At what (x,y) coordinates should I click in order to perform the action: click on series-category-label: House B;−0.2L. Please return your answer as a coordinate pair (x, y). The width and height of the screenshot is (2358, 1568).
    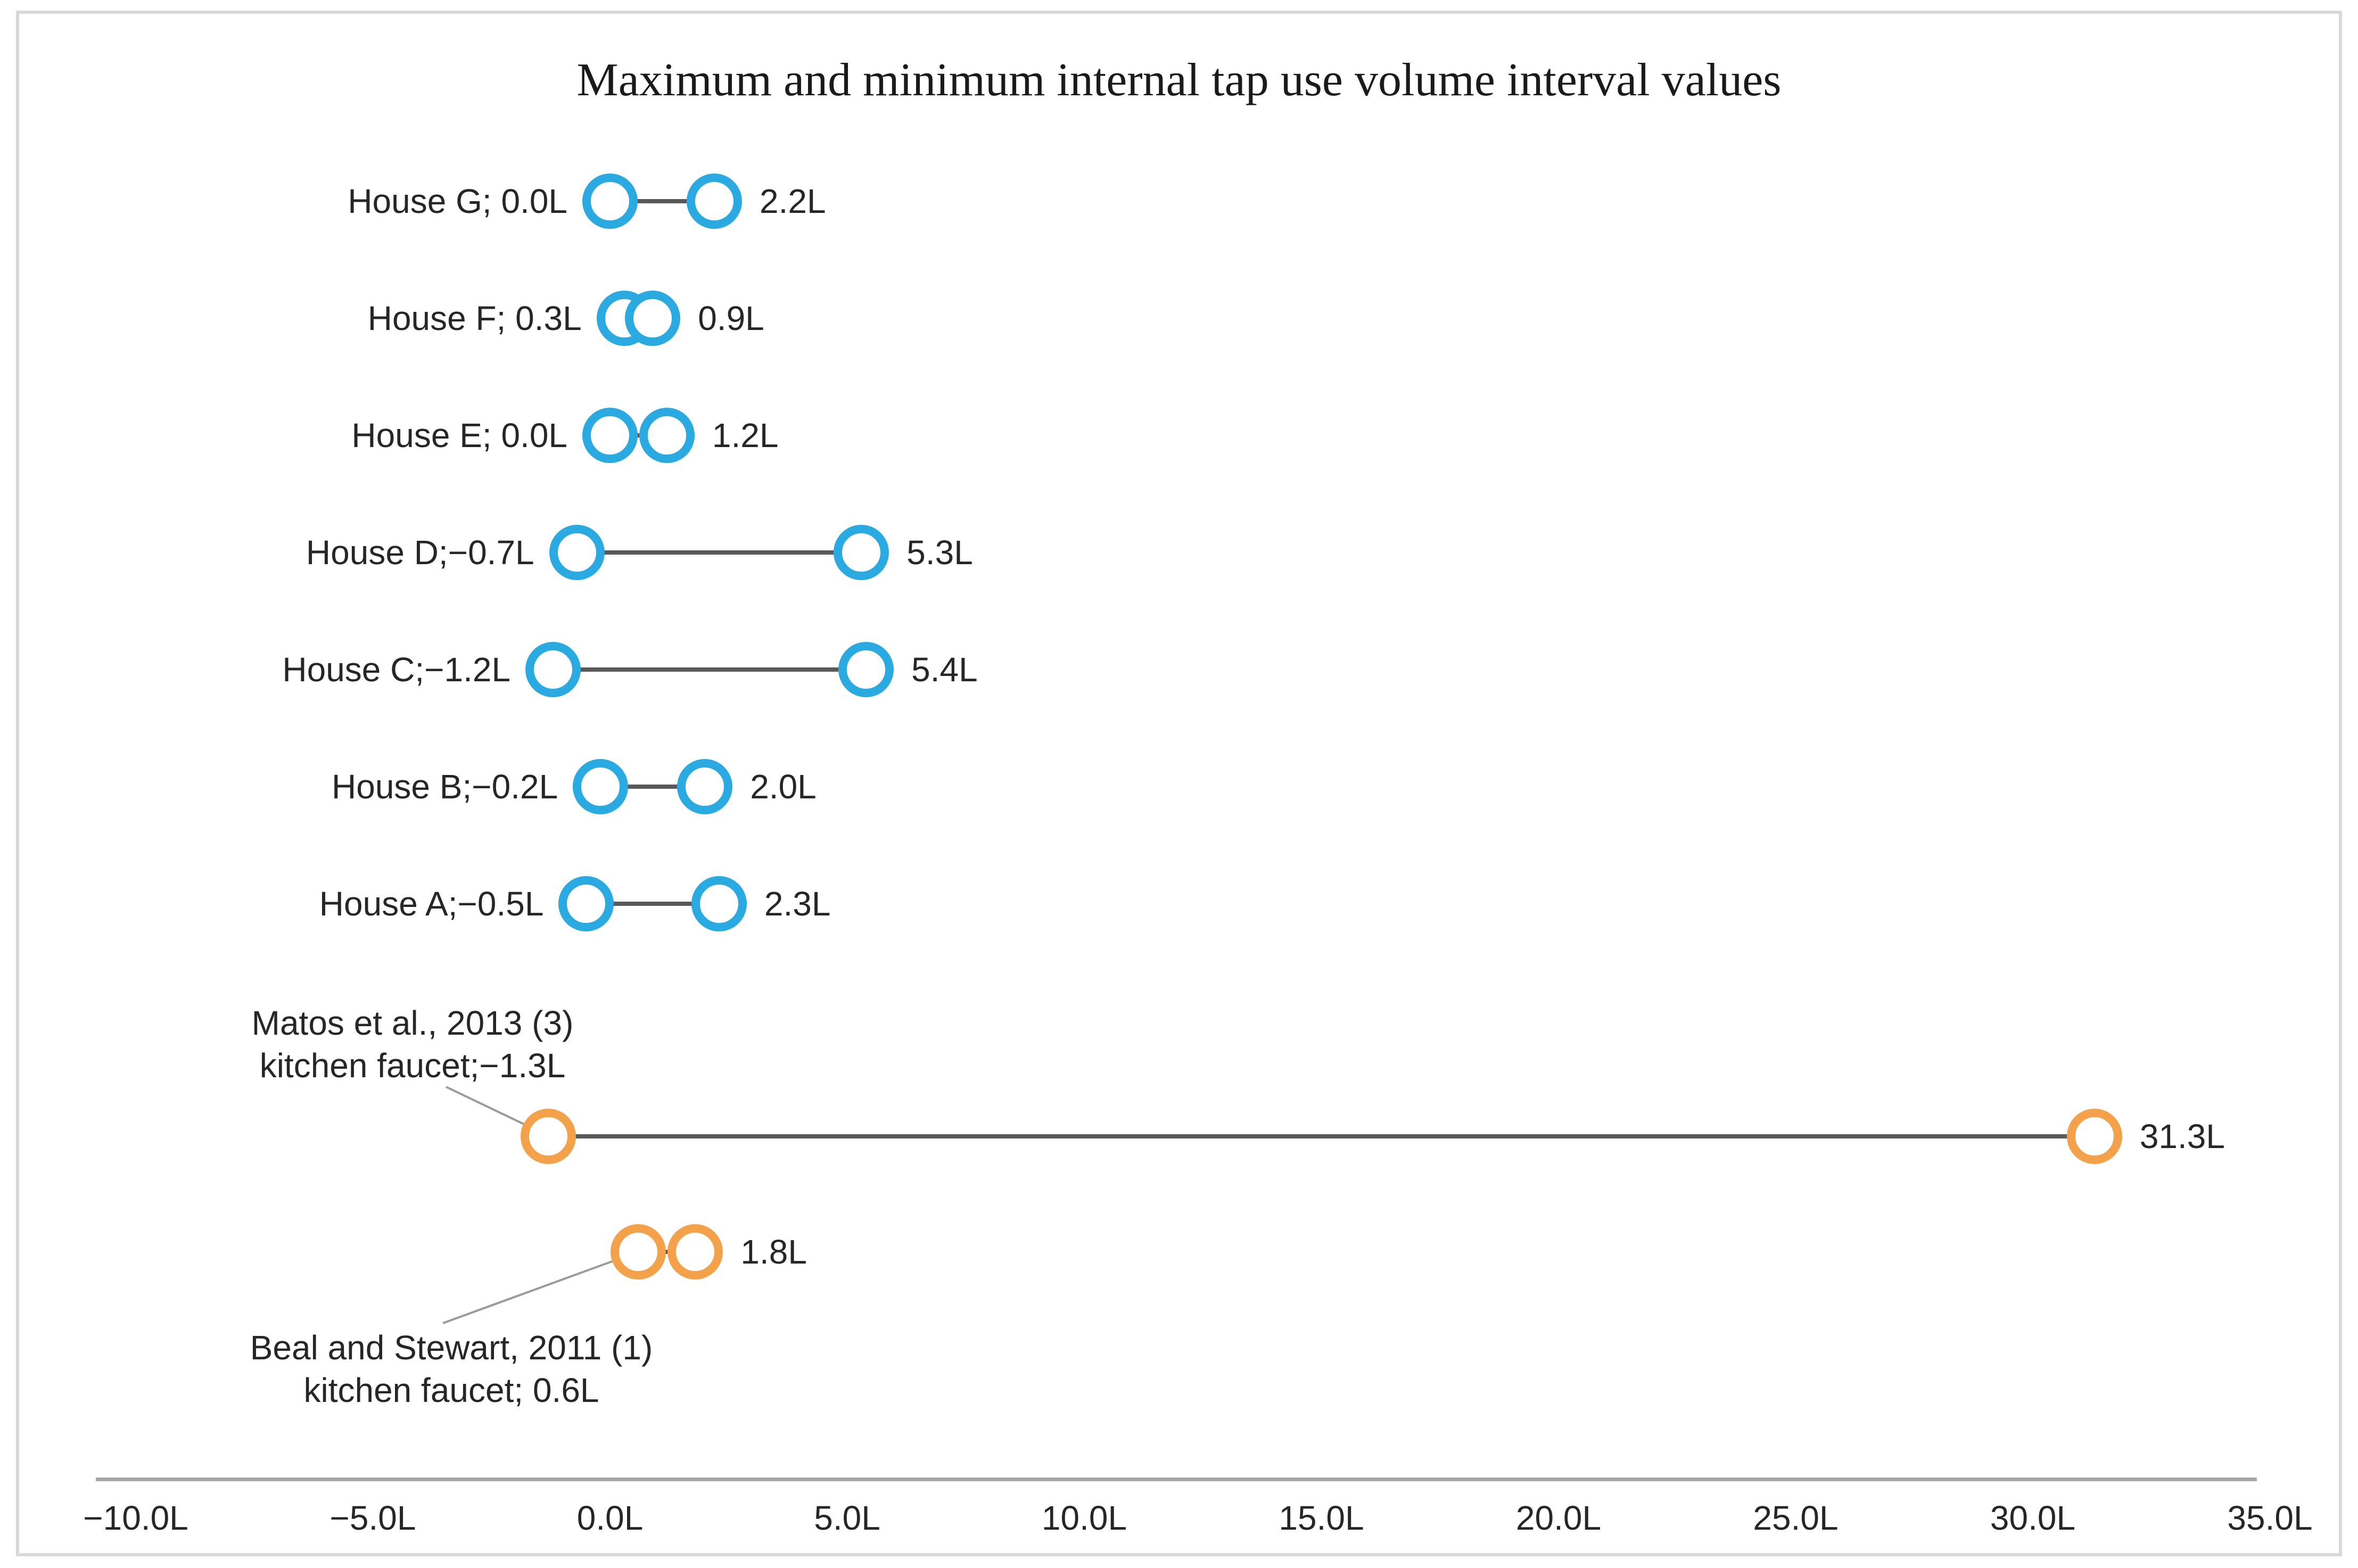
    Looking at the image, I should click on (445, 787).